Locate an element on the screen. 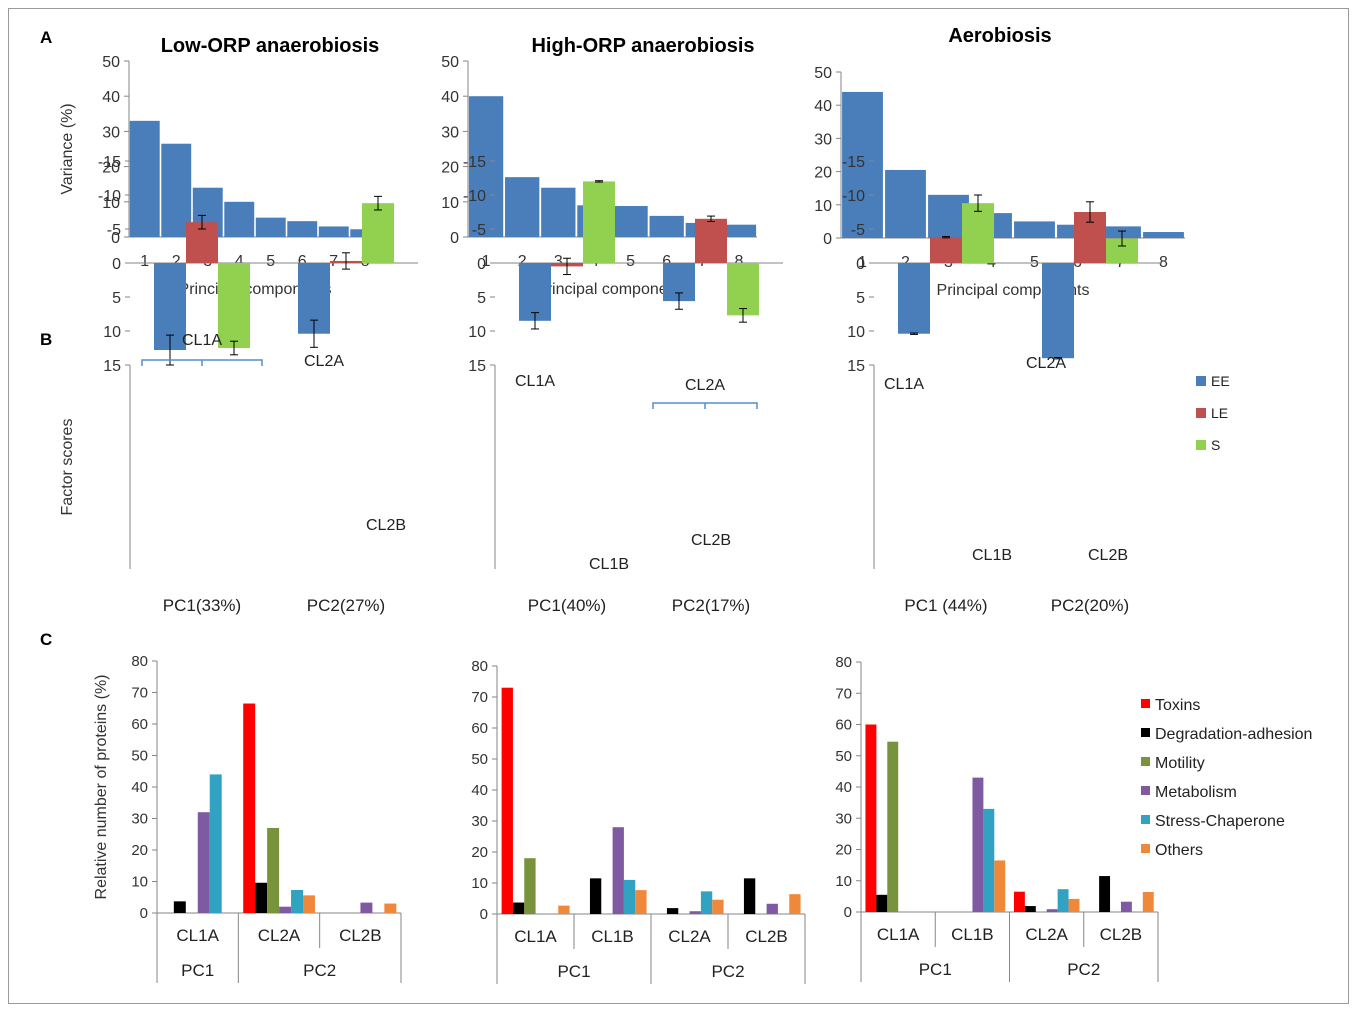  legend-label: EE is located at coordinates (1220, 381).